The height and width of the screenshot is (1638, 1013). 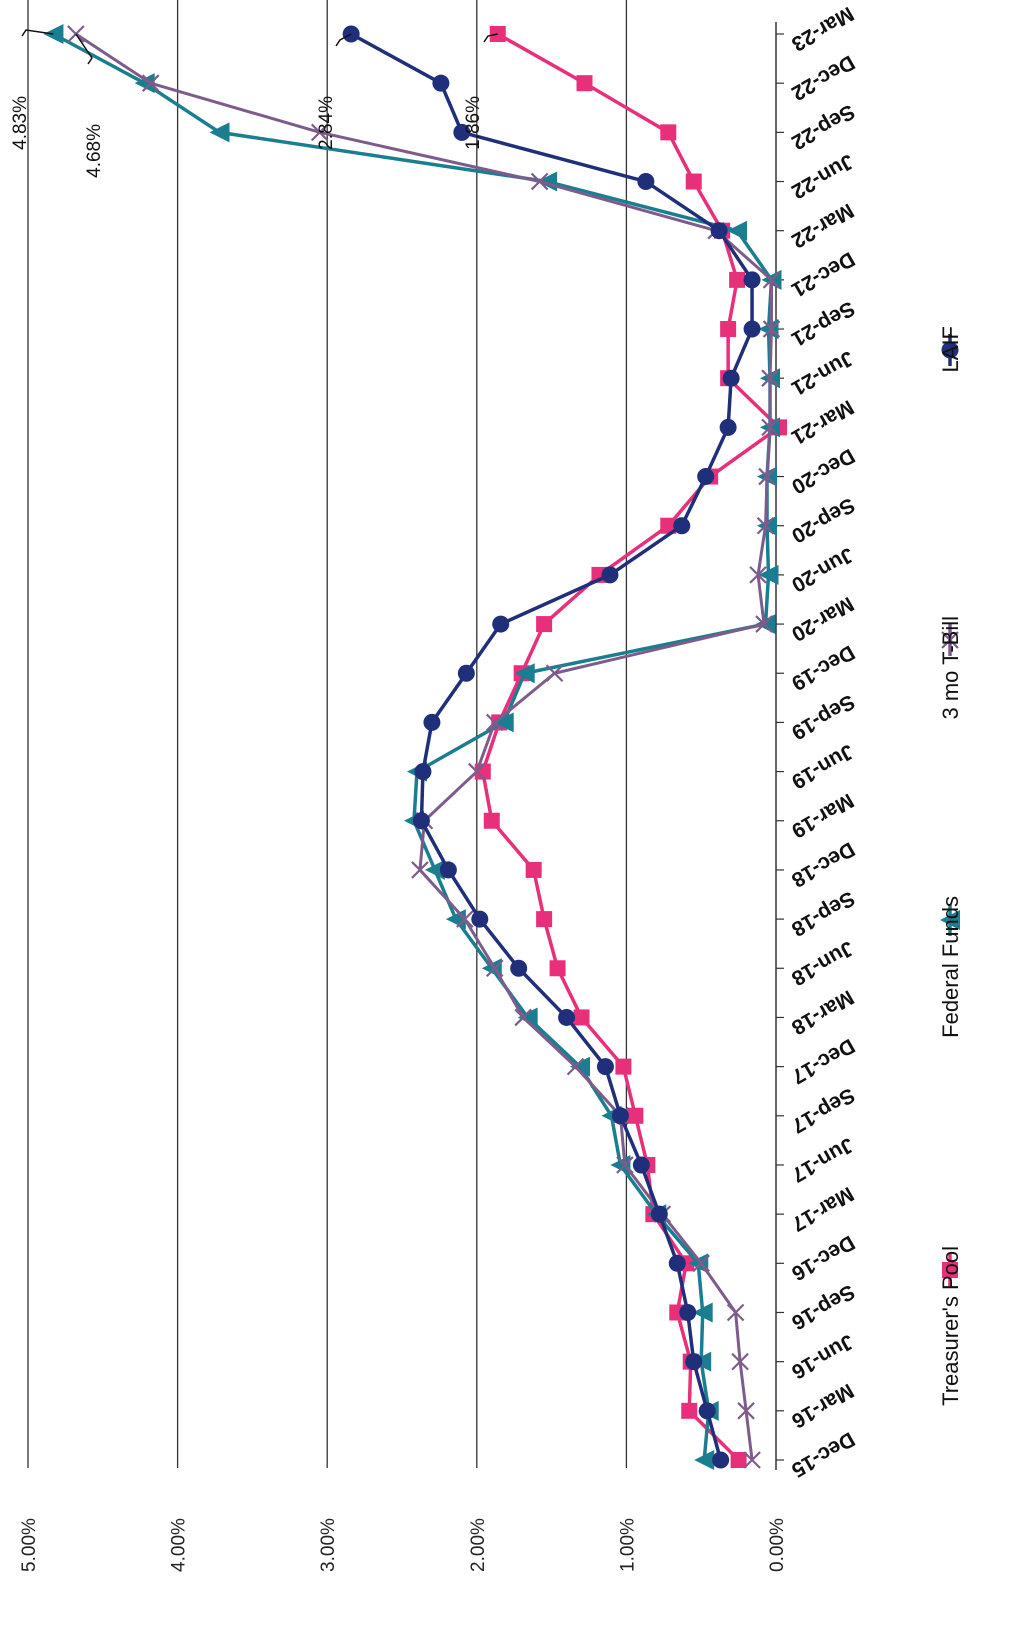 What do you see at coordinates (823, 1356) in the screenshot?
I see `category-label: Jun-16` at bounding box center [823, 1356].